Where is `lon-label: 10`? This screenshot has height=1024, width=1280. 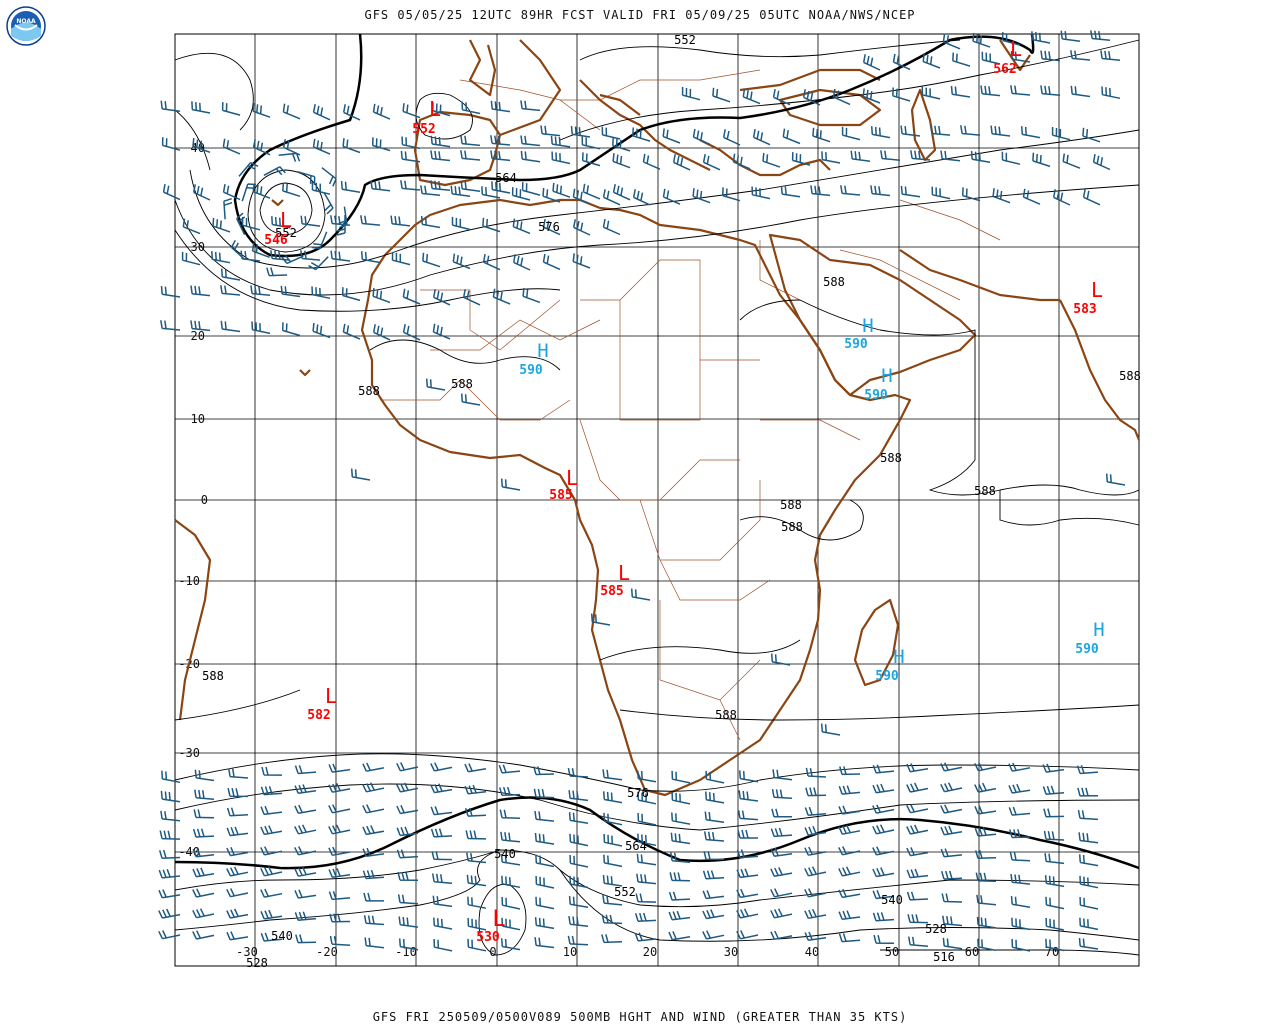
lon-label: 10 is located at coordinates (570, 952).